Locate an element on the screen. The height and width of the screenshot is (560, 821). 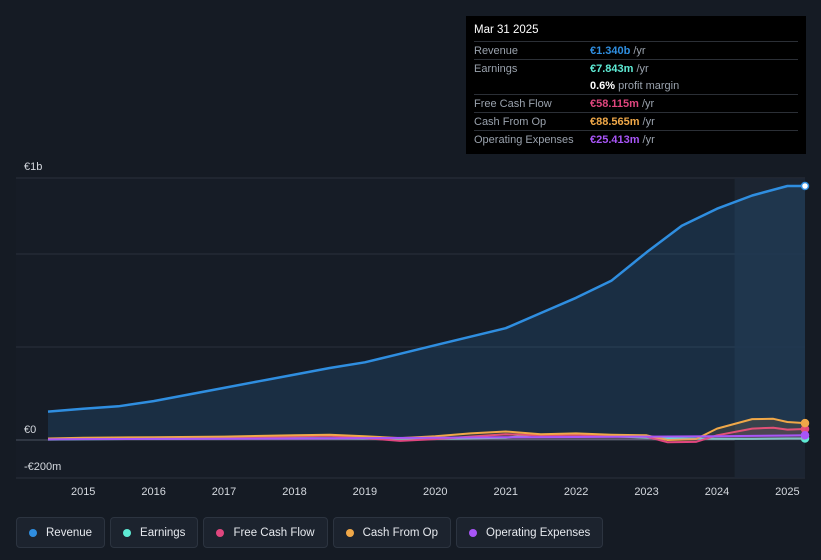
tooltip-date: Mar 31 2025 is located at coordinates (506, 30).